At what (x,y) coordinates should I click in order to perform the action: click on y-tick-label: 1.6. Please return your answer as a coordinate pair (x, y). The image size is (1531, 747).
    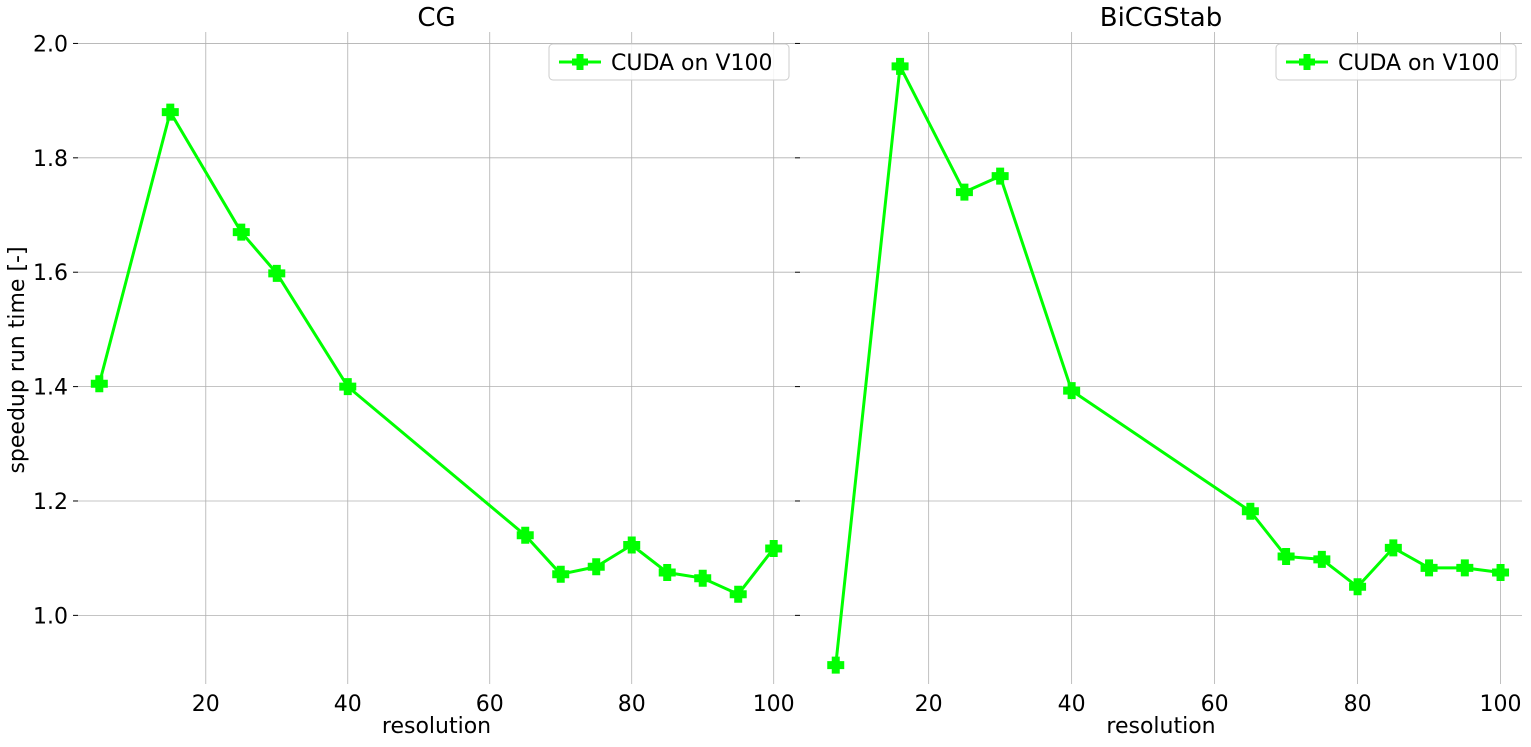
    Looking at the image, I should click on (50, 273).